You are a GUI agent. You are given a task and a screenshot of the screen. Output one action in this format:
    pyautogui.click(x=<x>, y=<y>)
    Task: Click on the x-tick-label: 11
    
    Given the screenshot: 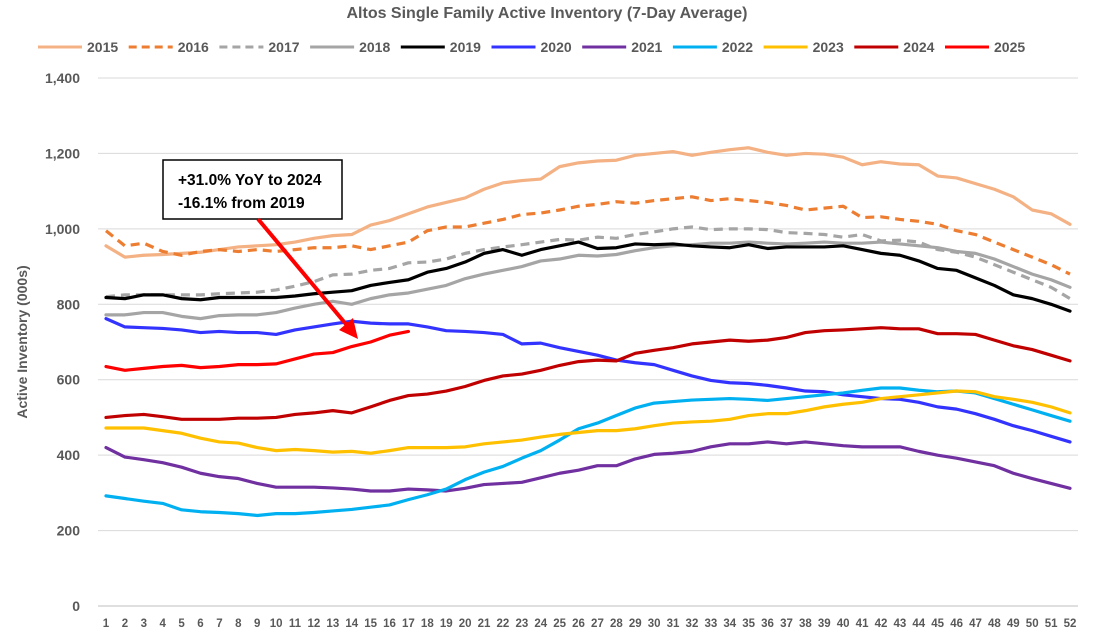 What is the action you would take?
    pyautogui.click(x=295, y=624)
    